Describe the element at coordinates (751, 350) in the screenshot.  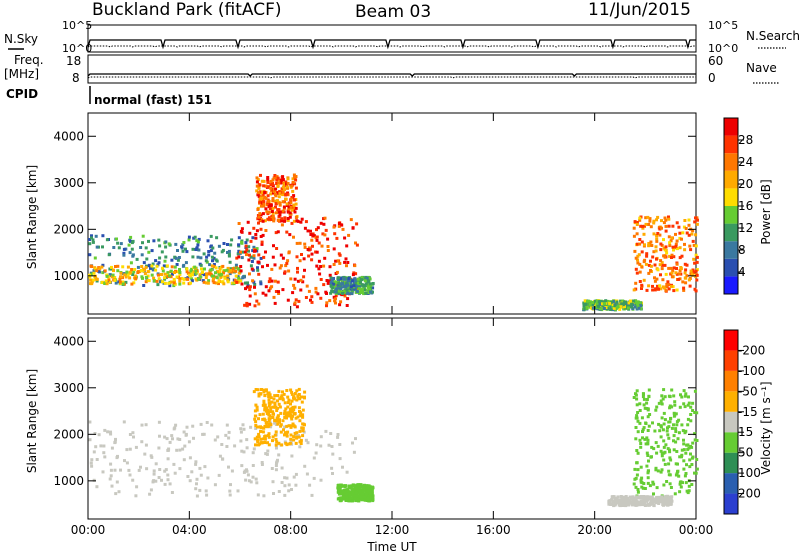
I see `colorbar-tick-label: -200` at that location.